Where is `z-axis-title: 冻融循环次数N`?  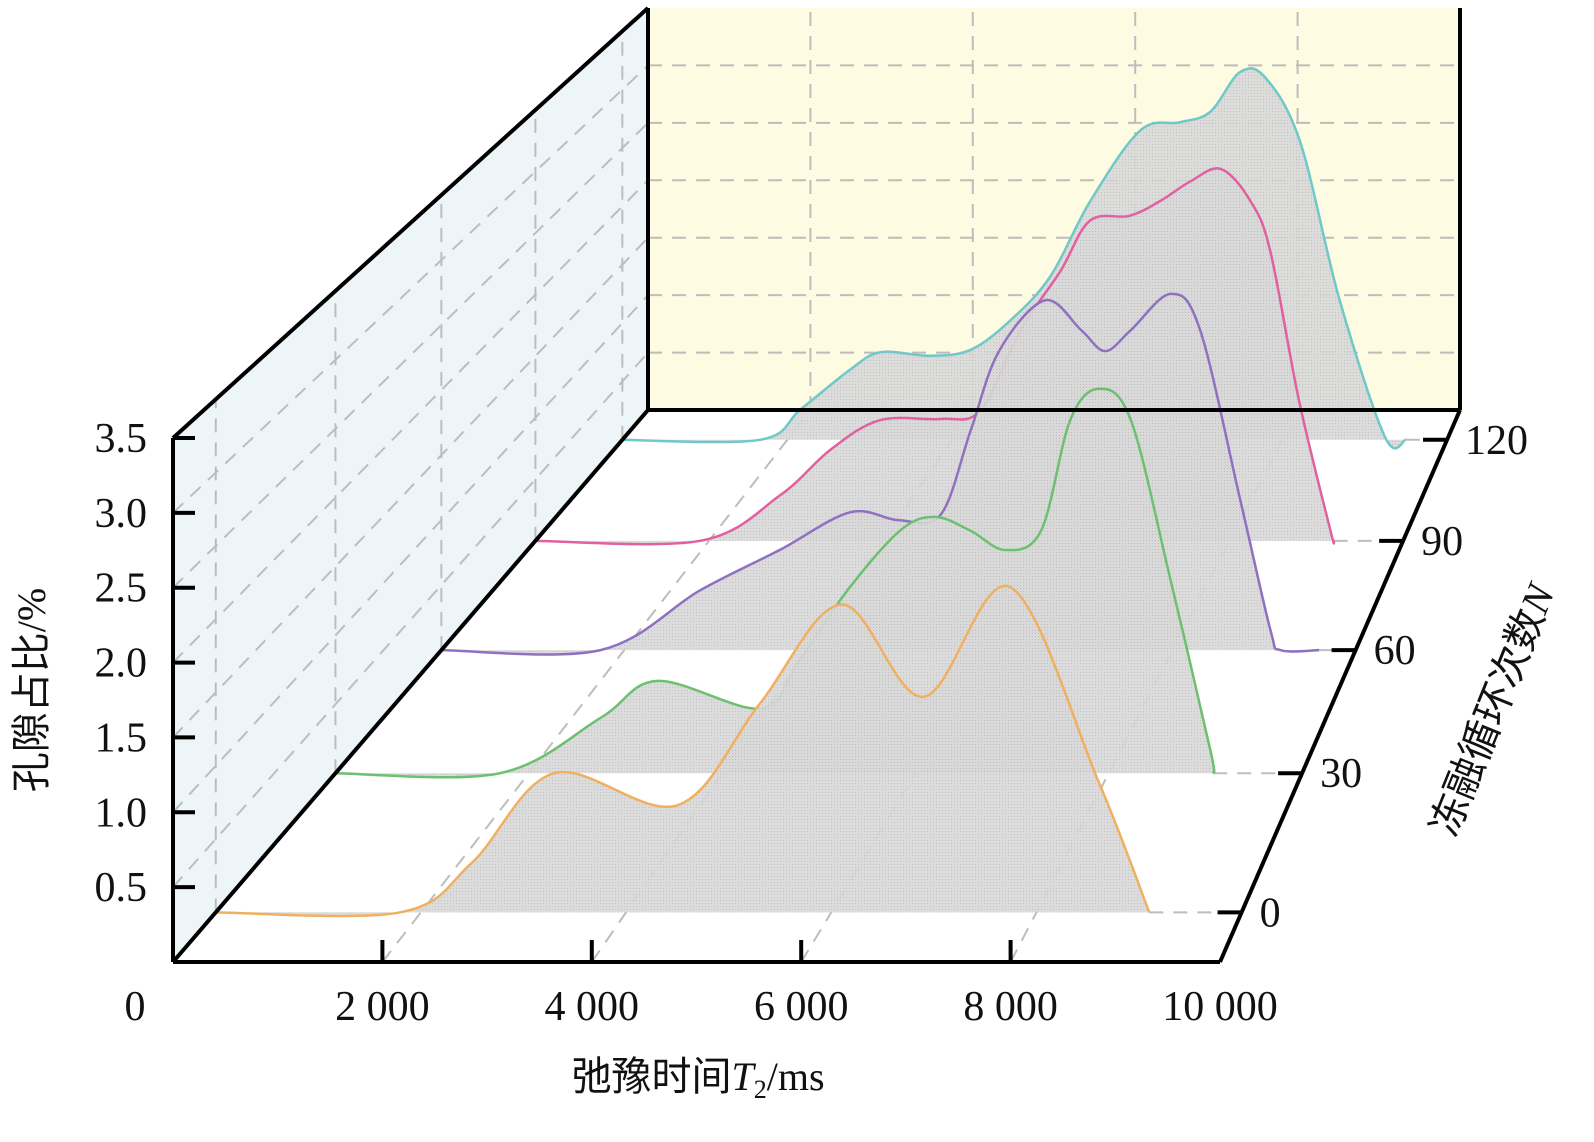 z-axis-title: 冻融循环次数N is located at coordinates (1493, 709).